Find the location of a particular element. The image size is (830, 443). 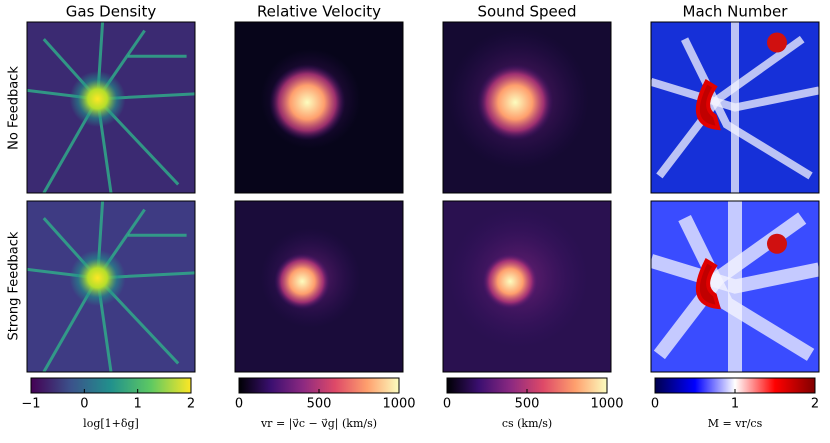

panel-title: Sound Speed is located at coordinates (526, 12).